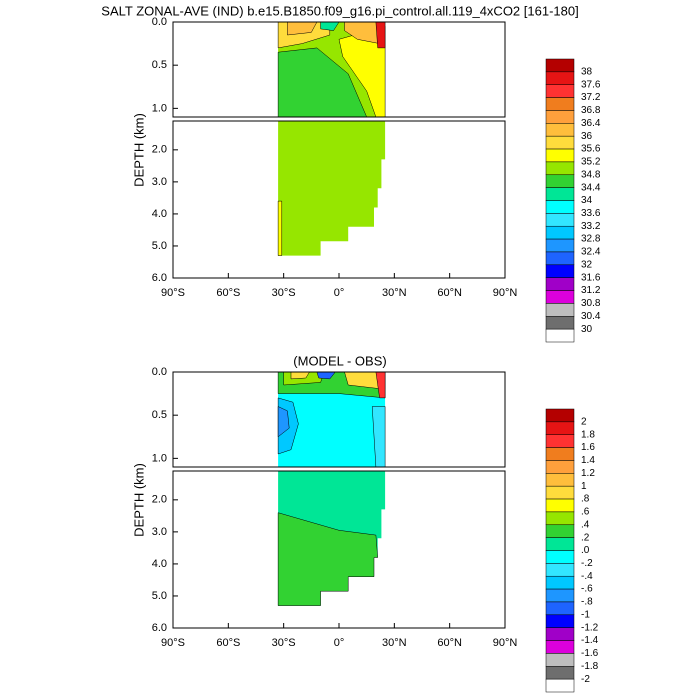 This screenshot has width=700, height=700. I want to click on chart-title: (MODEL - OBS), so click(339, 360).